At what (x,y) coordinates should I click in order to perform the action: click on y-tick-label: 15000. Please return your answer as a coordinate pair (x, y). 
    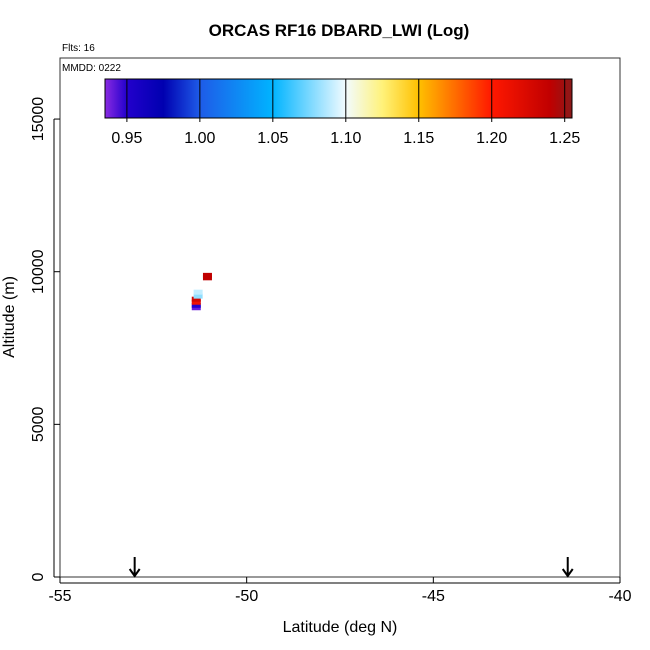
    Looking at the image, I should click on (38, 119).